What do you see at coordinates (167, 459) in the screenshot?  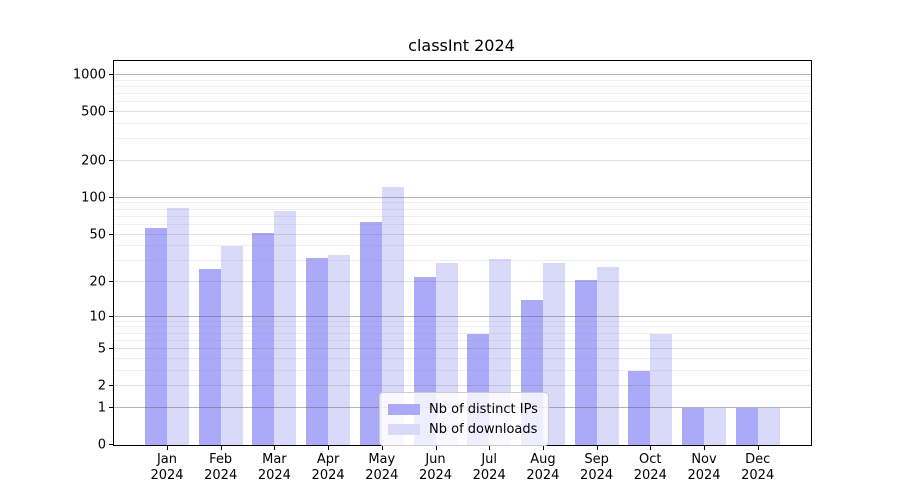 I see `x-tick-month: Jan` at bounding box center [167, 459].